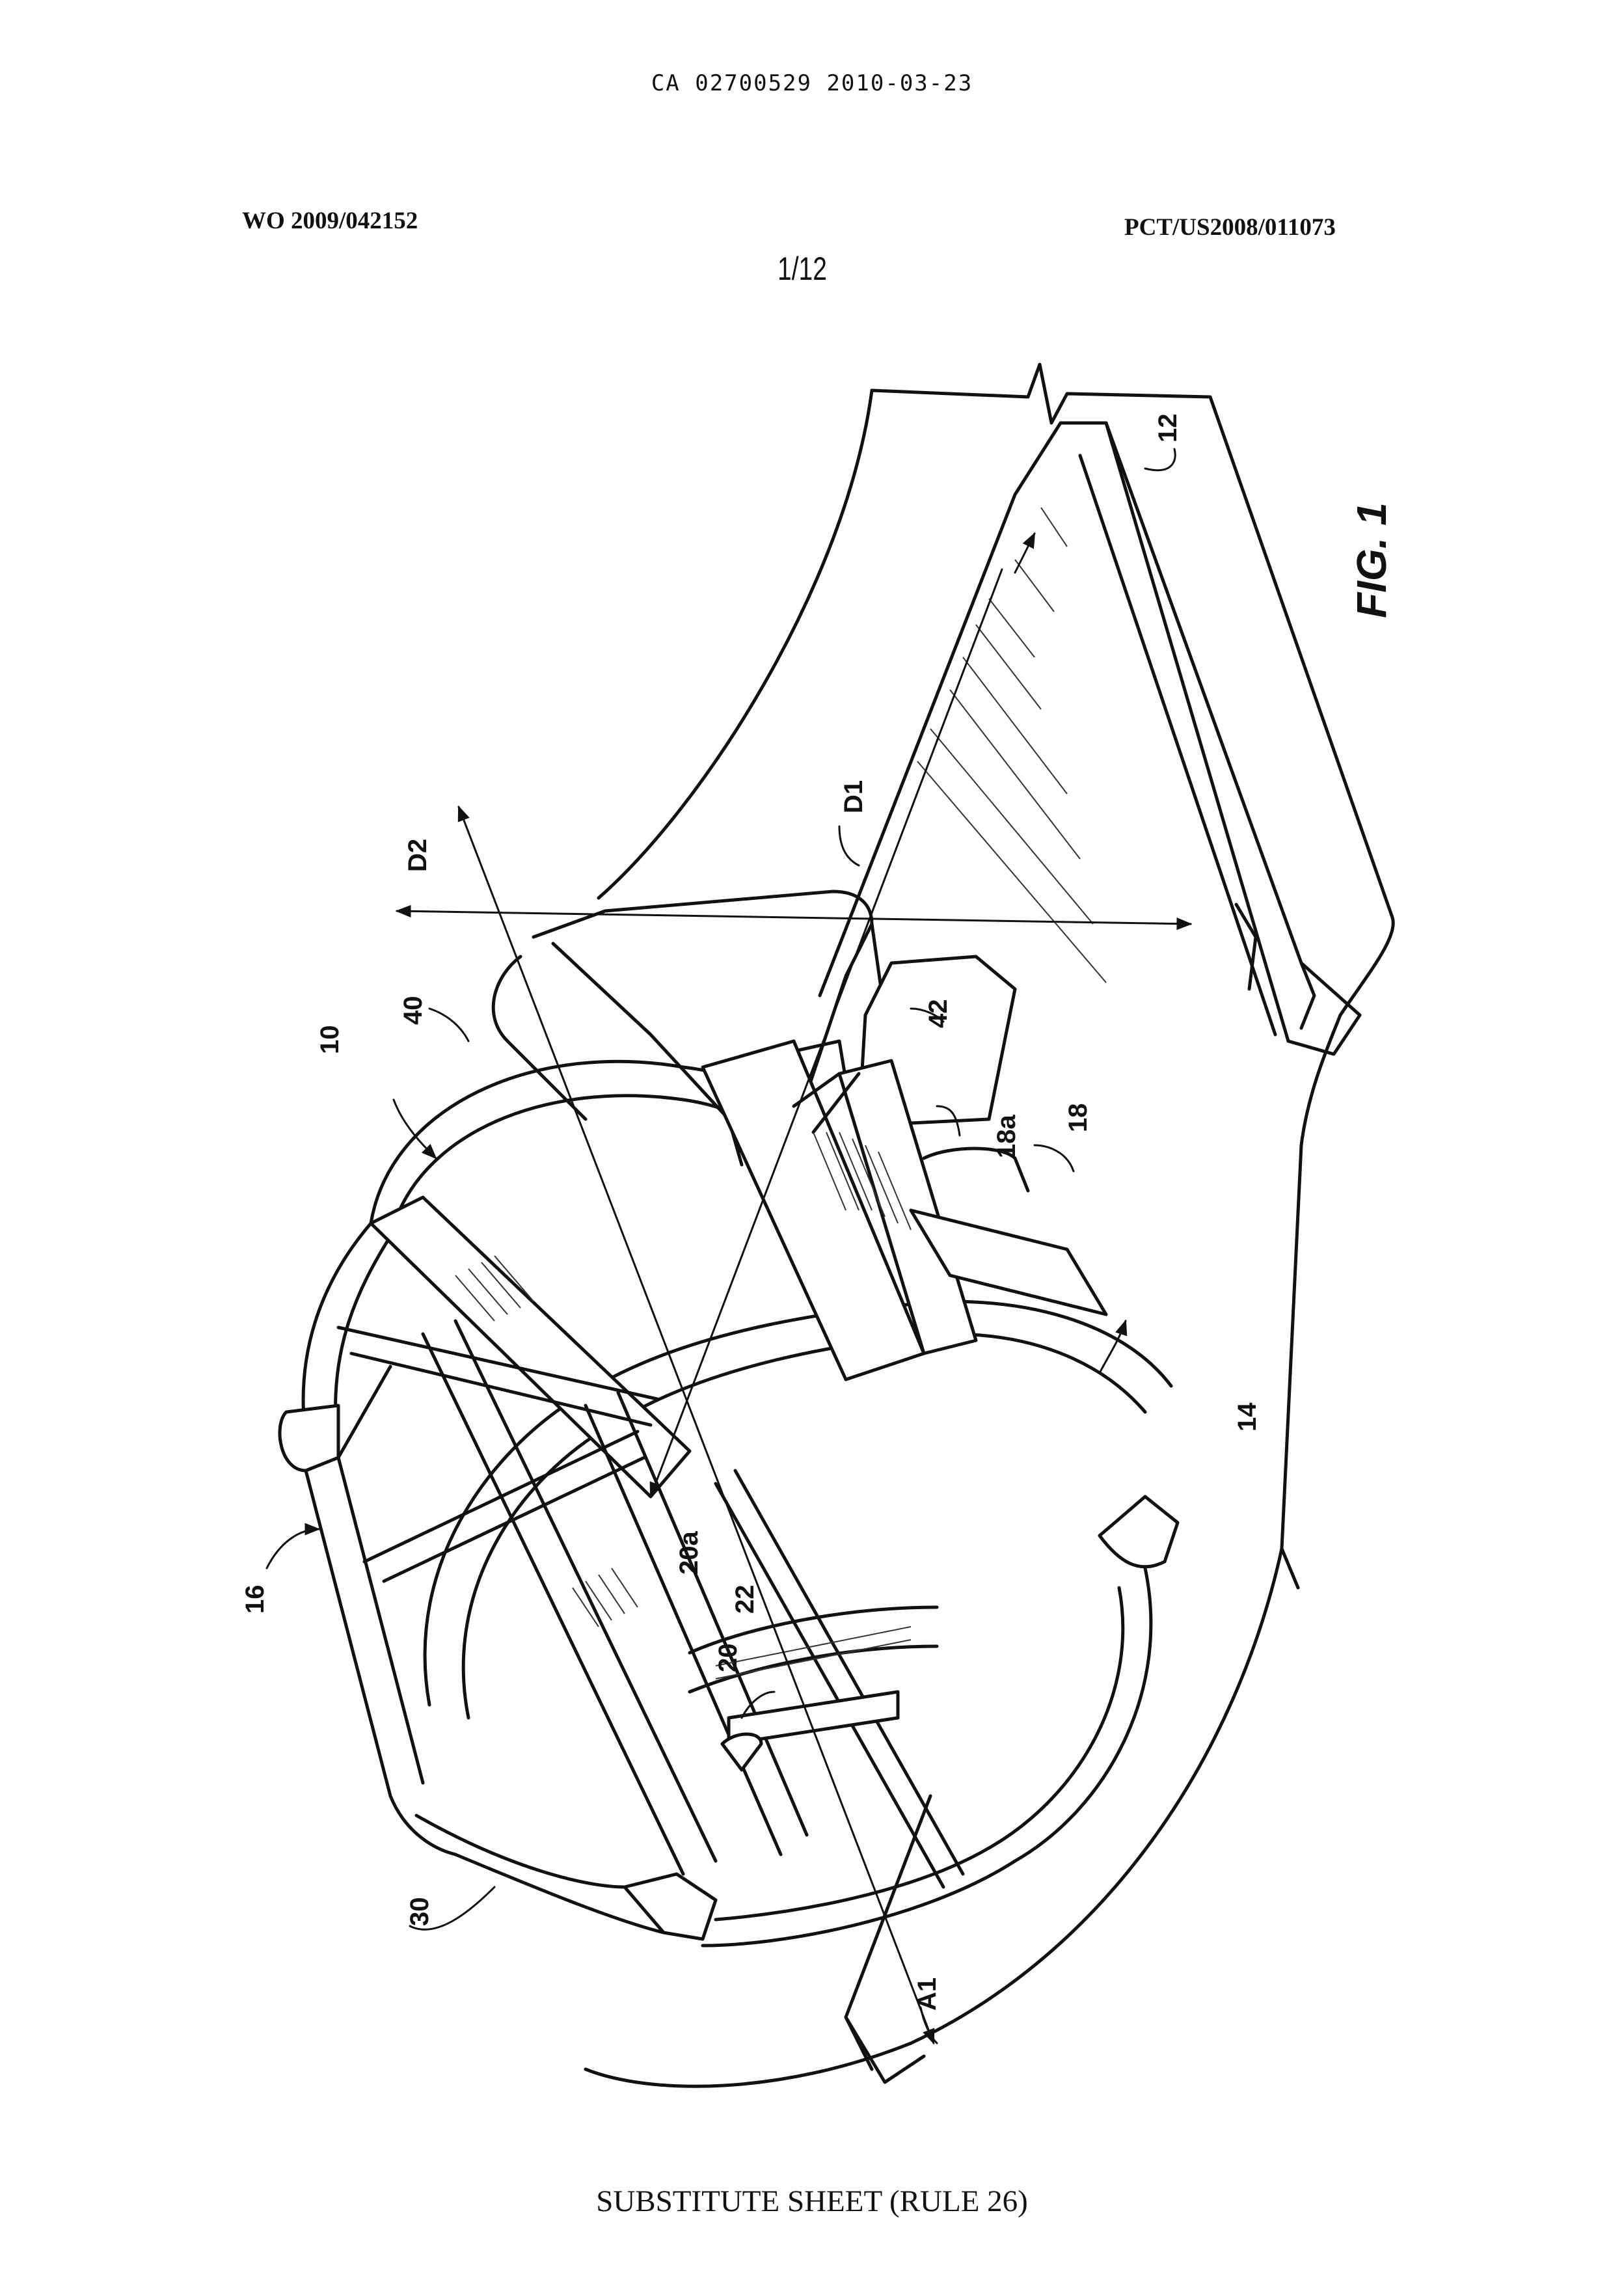 This screenshot has width=1624, height=2282. I want to click on arrow-d2-line, so click(794, 917).